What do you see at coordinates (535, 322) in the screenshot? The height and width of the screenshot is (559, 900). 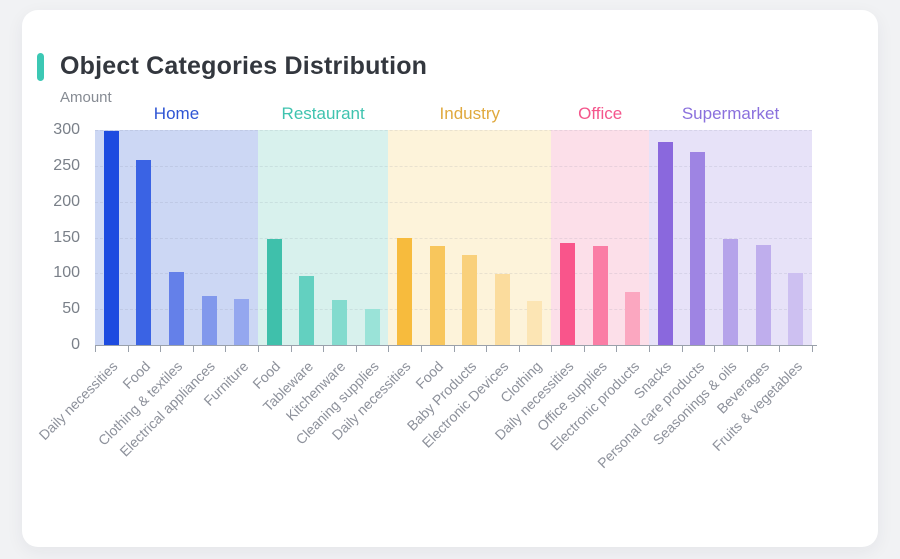 I see `bar-clothing` at bounding box center [535, 322].